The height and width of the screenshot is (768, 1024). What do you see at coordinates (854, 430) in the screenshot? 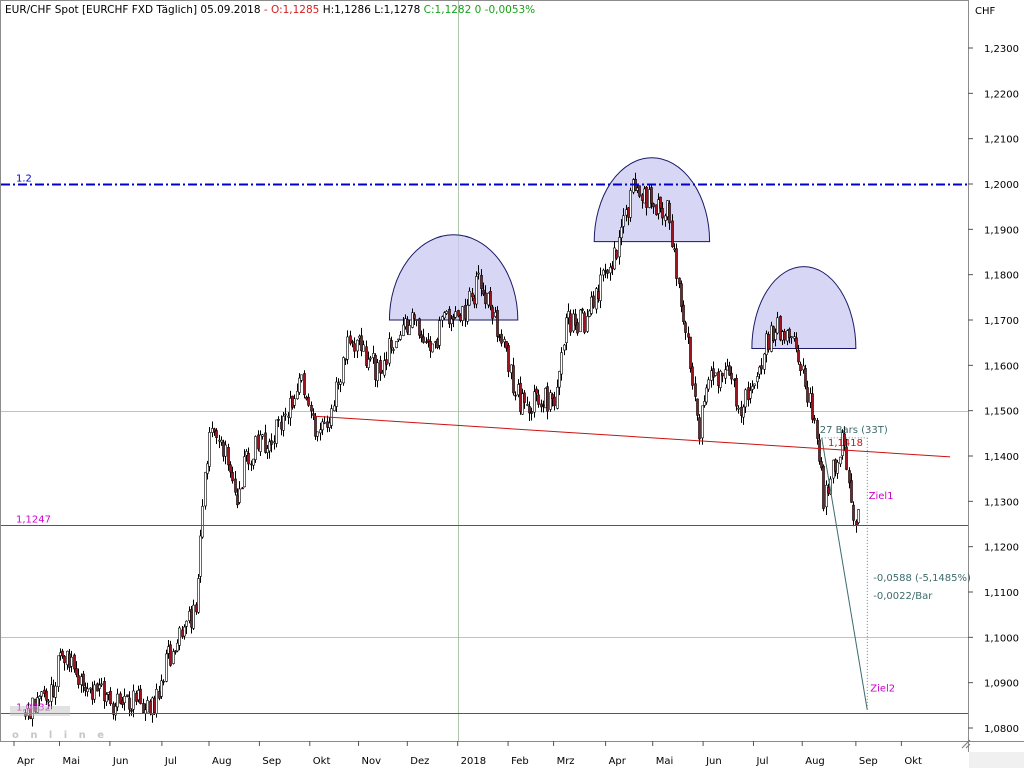
I see `measure-bars-label: 27 Bars (33T)` at bounding box center [854, 430].